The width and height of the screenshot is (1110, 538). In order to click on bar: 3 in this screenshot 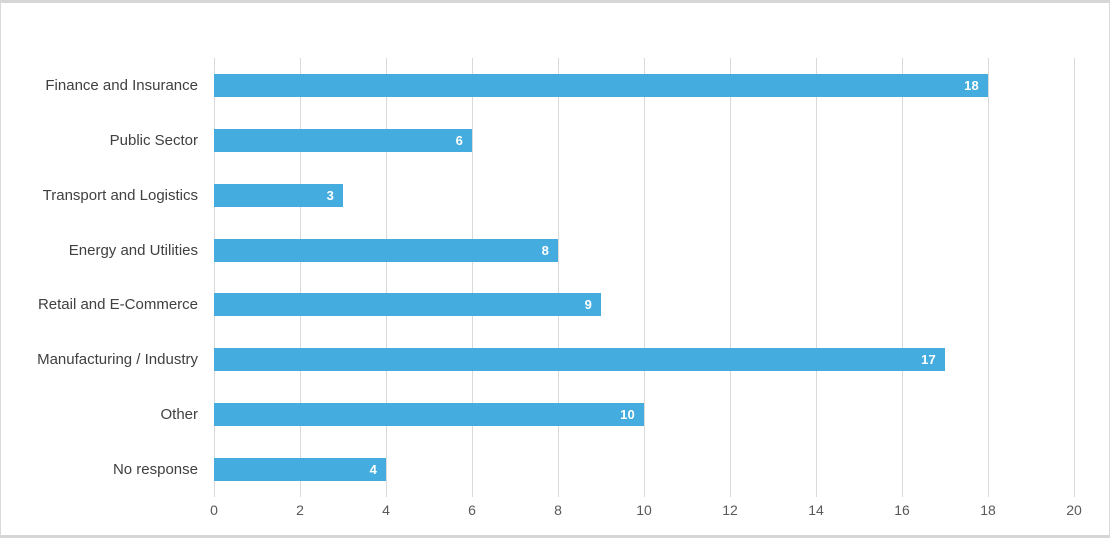, I will do `click(278, 195)`.